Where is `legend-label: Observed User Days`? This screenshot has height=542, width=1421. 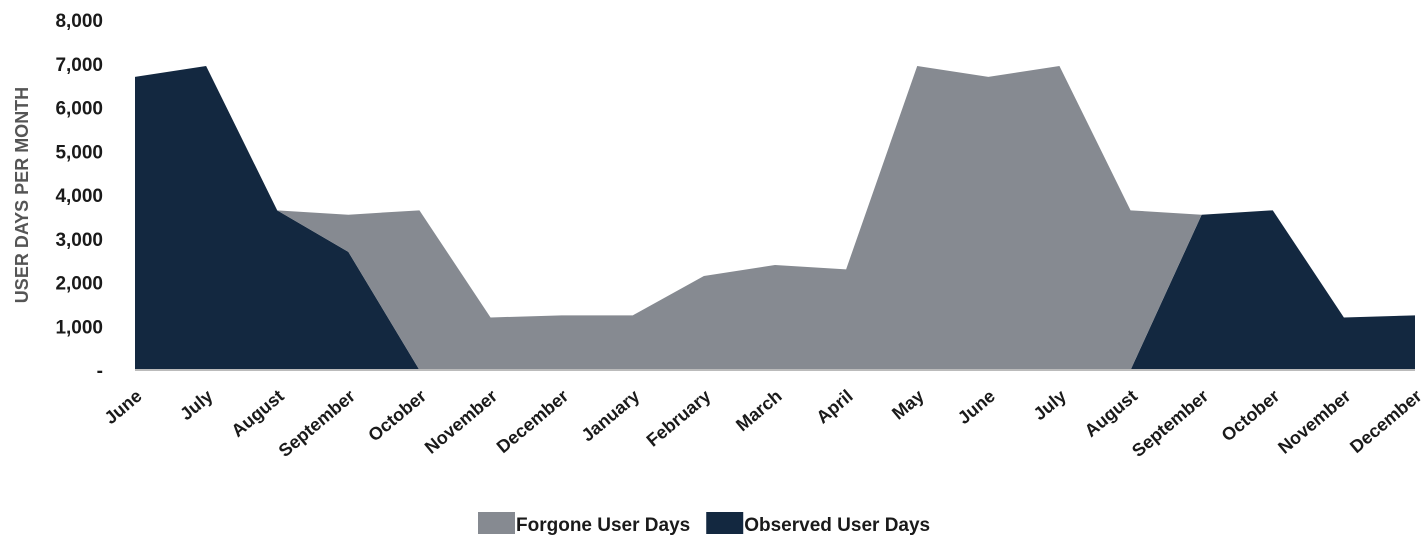 legend-label: Observed User Days is located at coordinates (837, 525).